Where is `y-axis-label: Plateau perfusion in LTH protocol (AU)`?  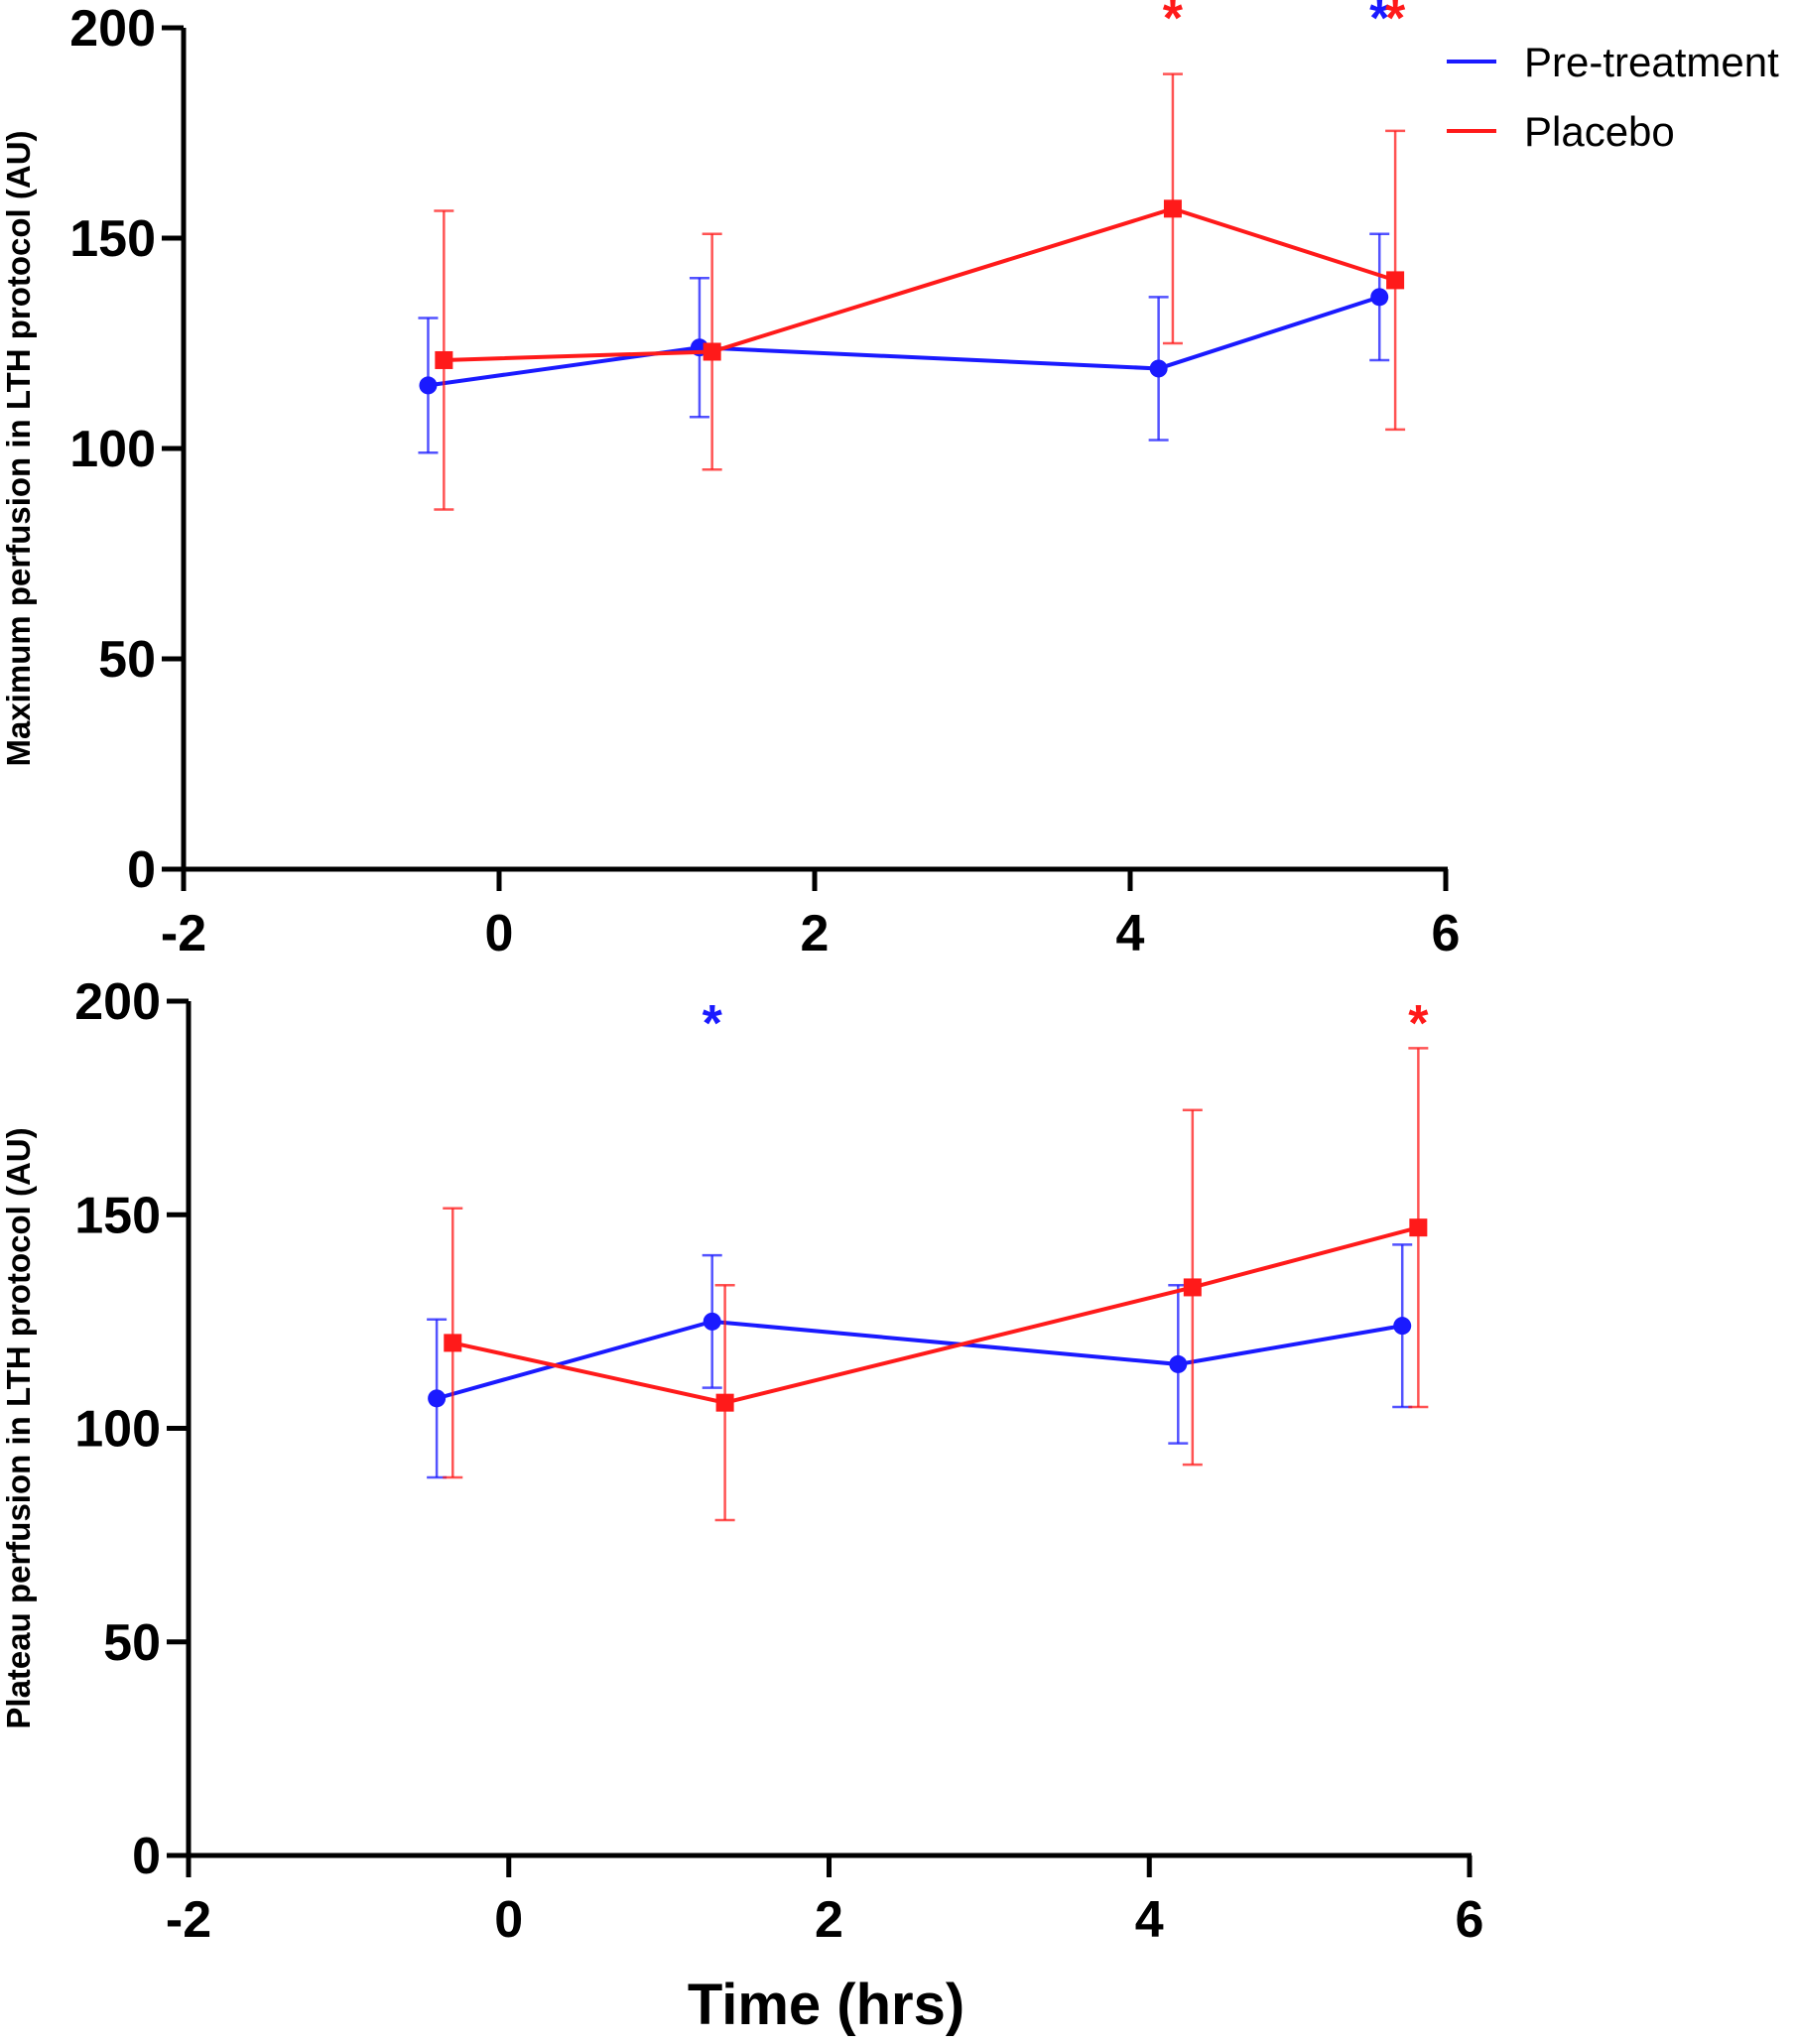
y-axis-label: Plateau perfusion in LTH protocol (AU) is located at coordinates (18, 1427).